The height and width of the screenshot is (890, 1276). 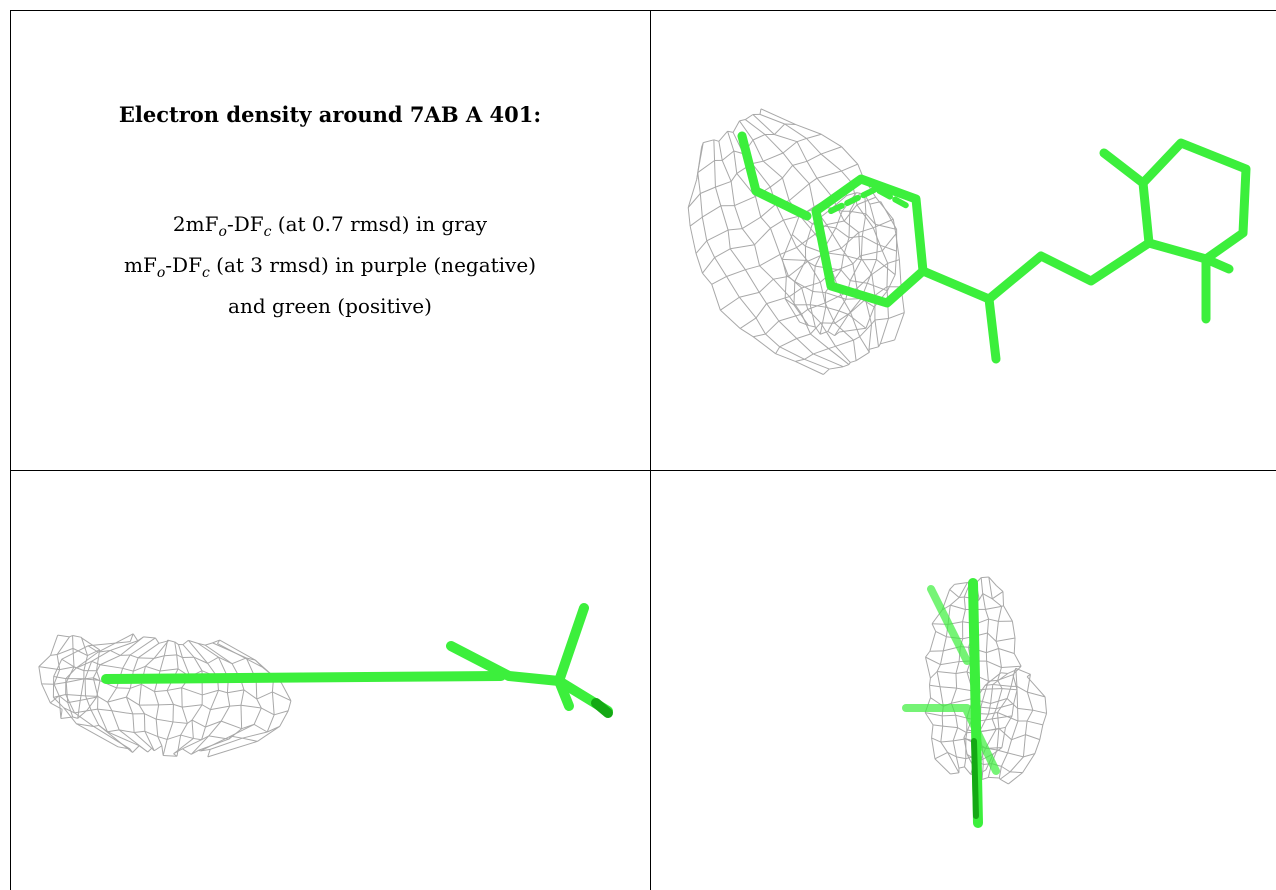 What do you see at coordinates (602, 708) in the screenshot?
I see `ligand-shadow` at bounding box center [602, 708].